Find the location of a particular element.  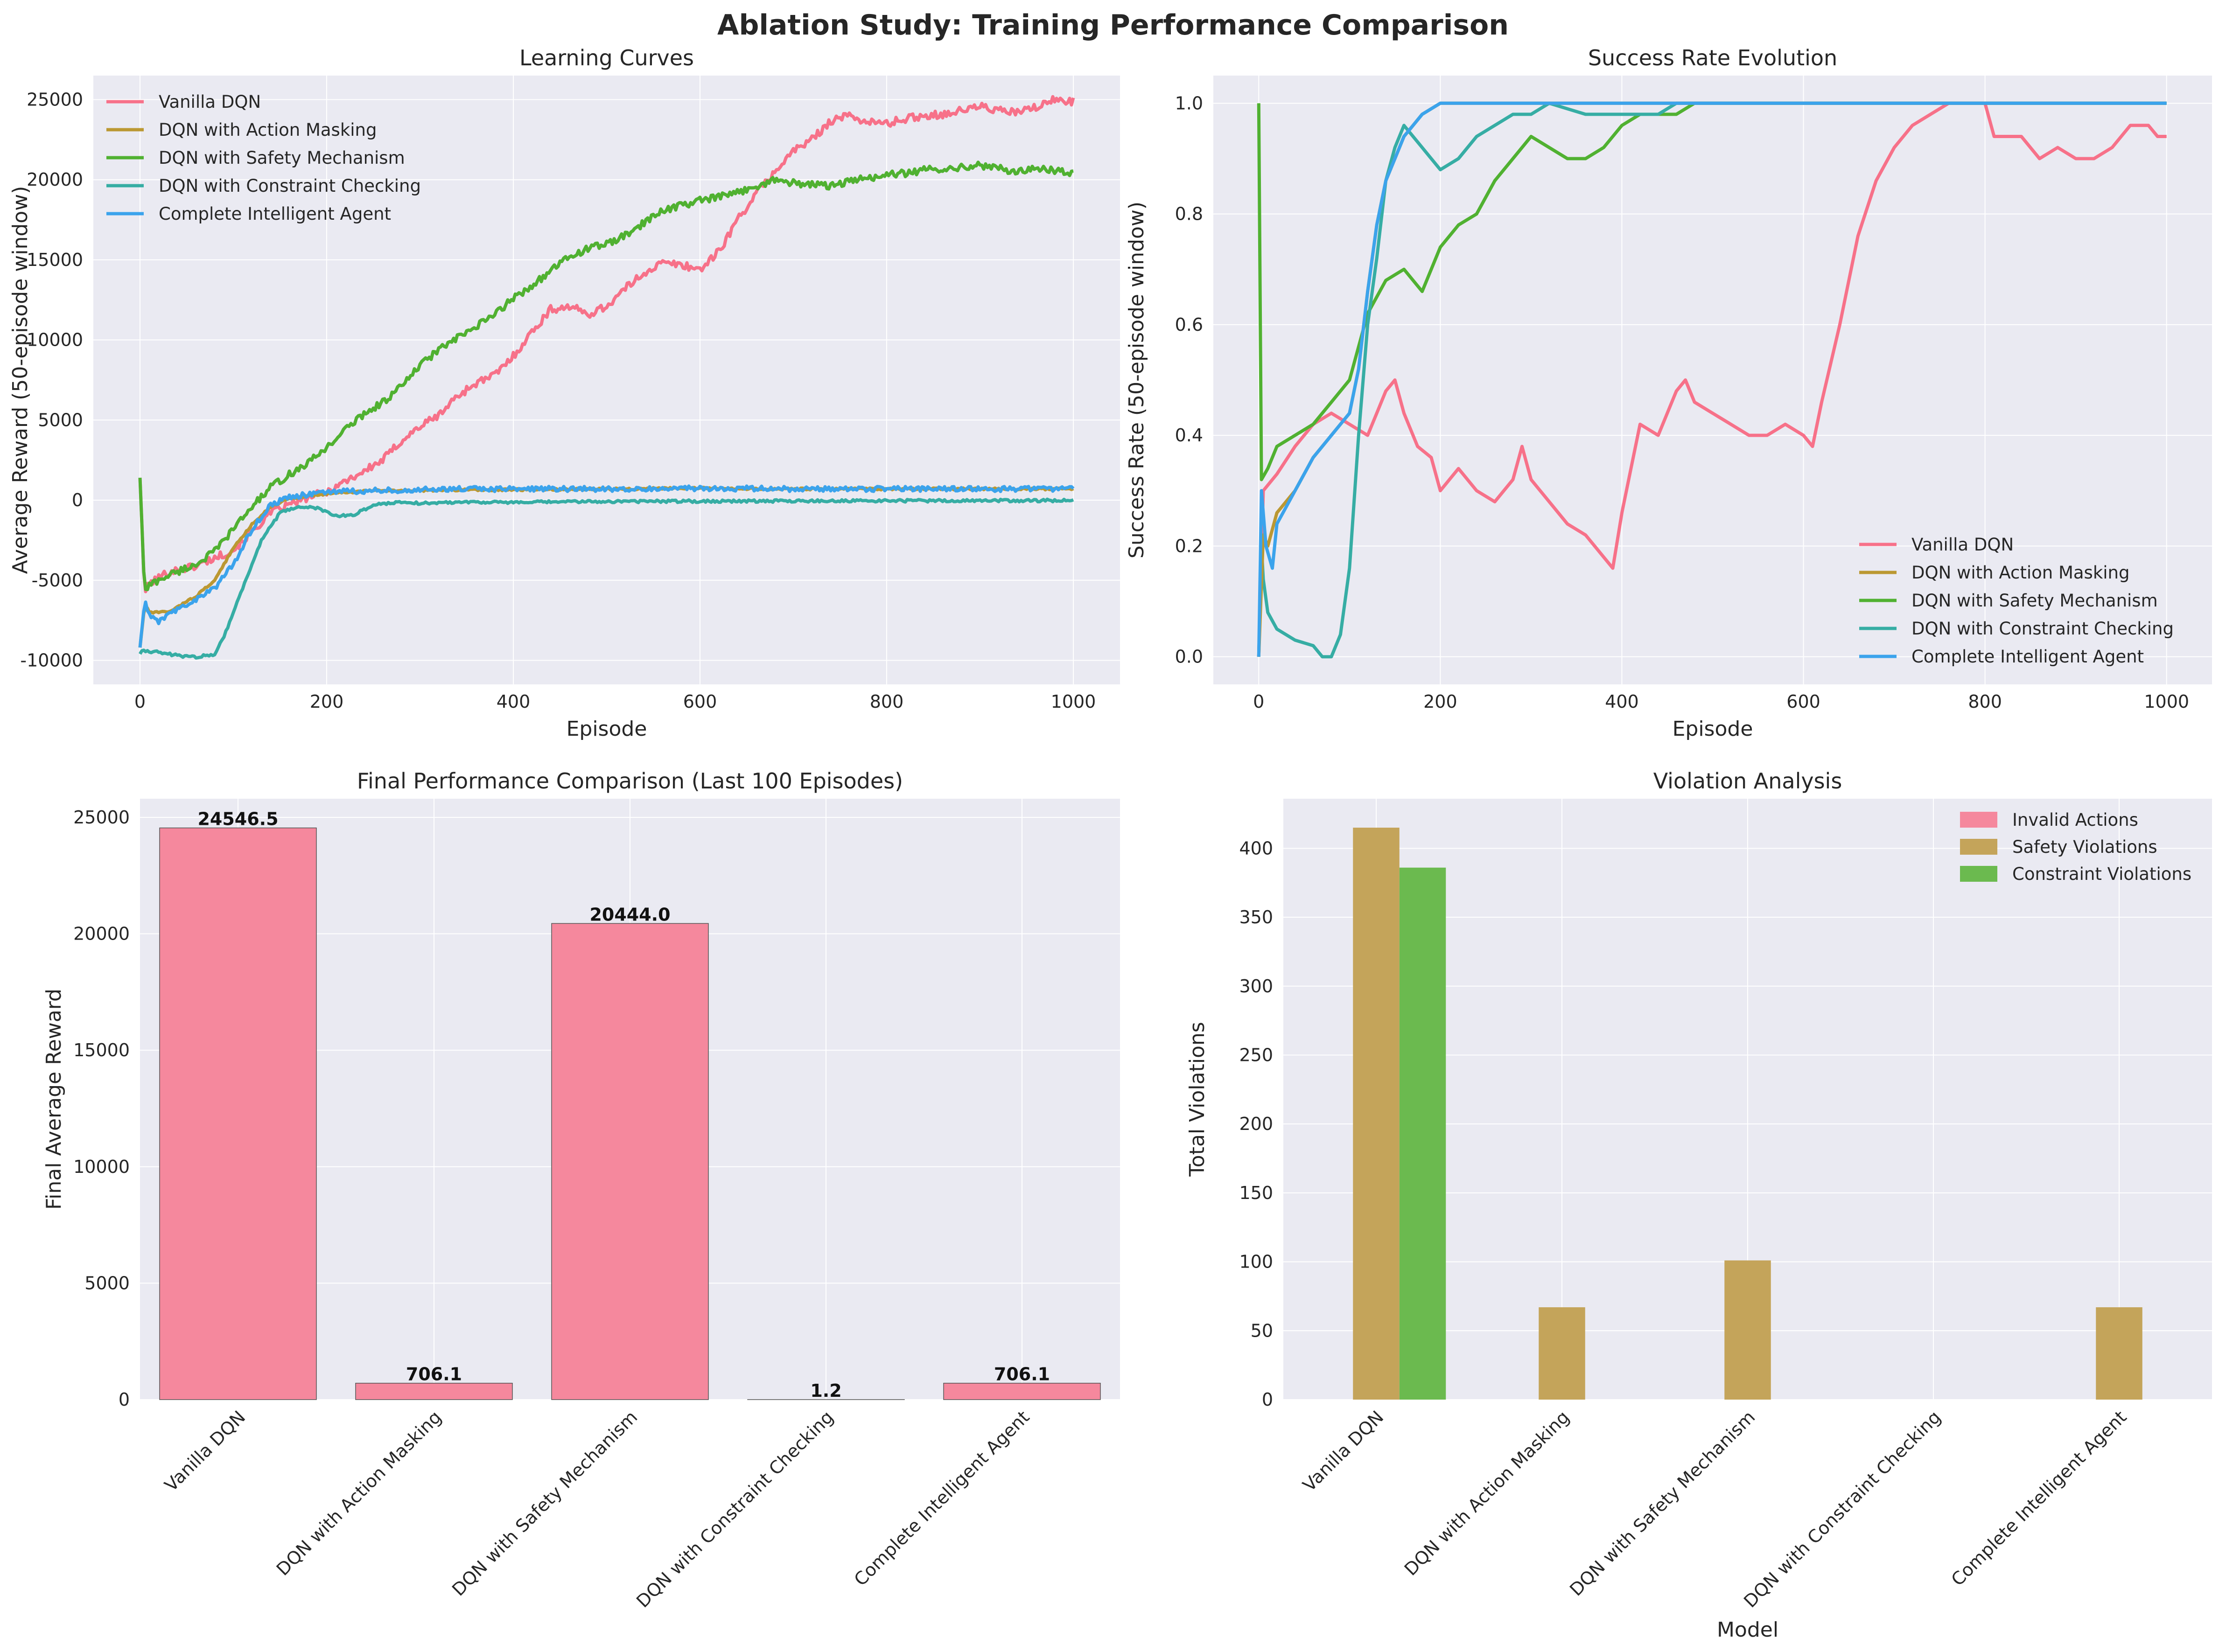

bar-dqn-with-action-masking is located at coordinates (434, 1391).